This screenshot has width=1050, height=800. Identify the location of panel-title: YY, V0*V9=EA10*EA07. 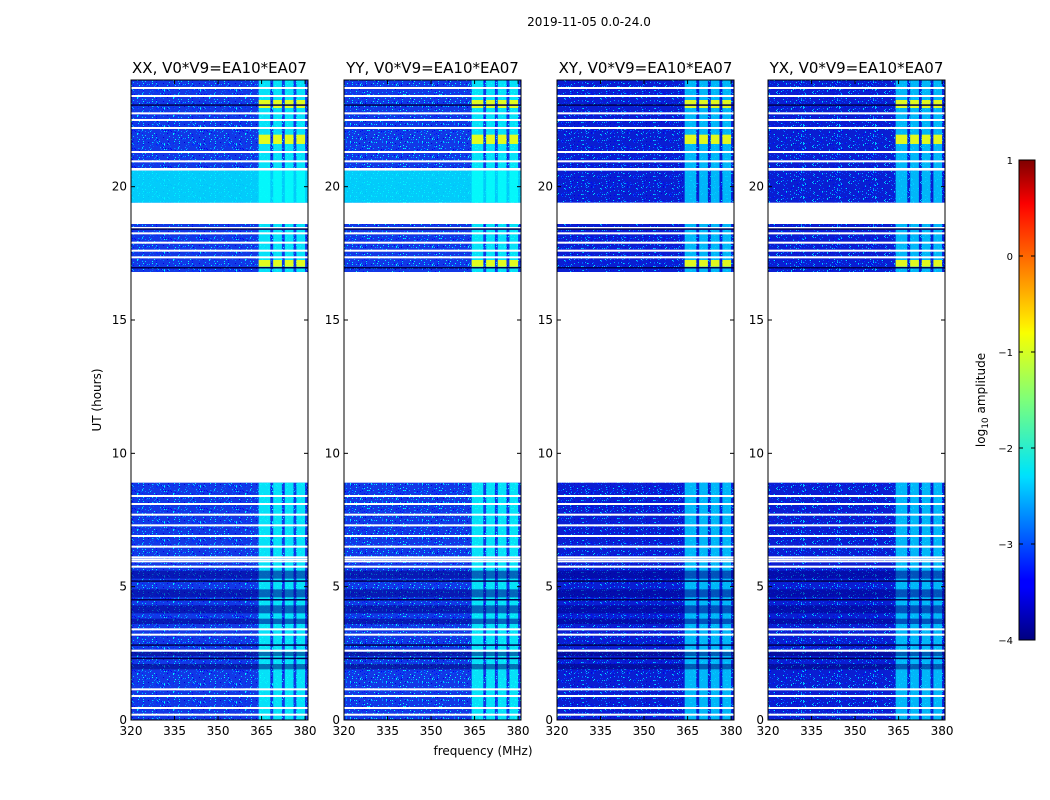
(432, 68).